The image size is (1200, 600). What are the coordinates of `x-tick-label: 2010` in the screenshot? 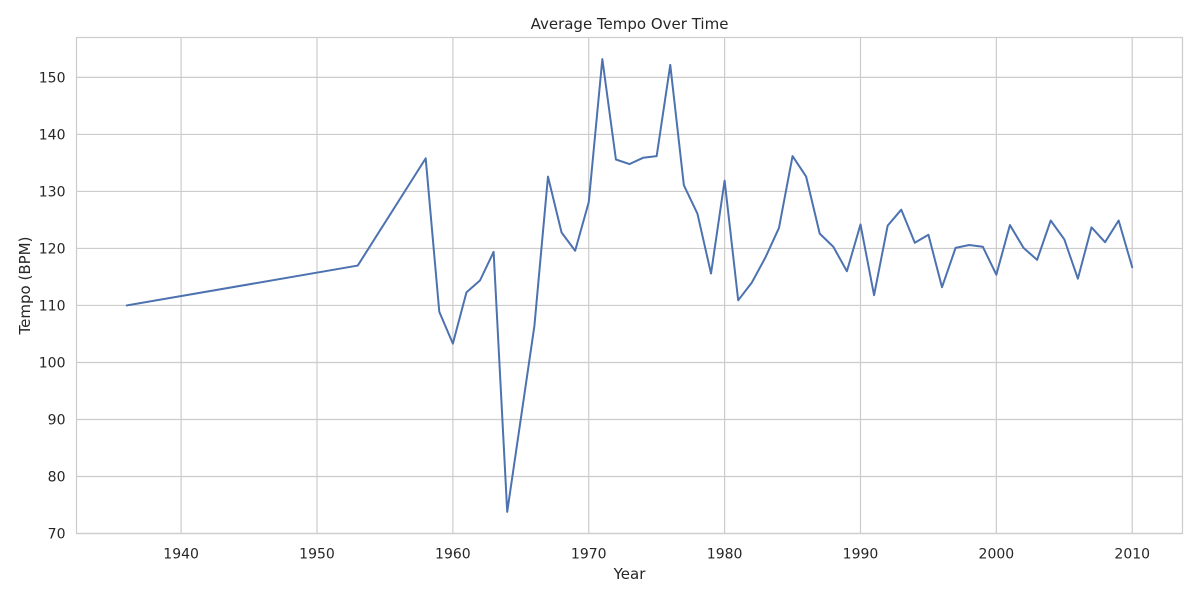 It's located at (1132, 555).